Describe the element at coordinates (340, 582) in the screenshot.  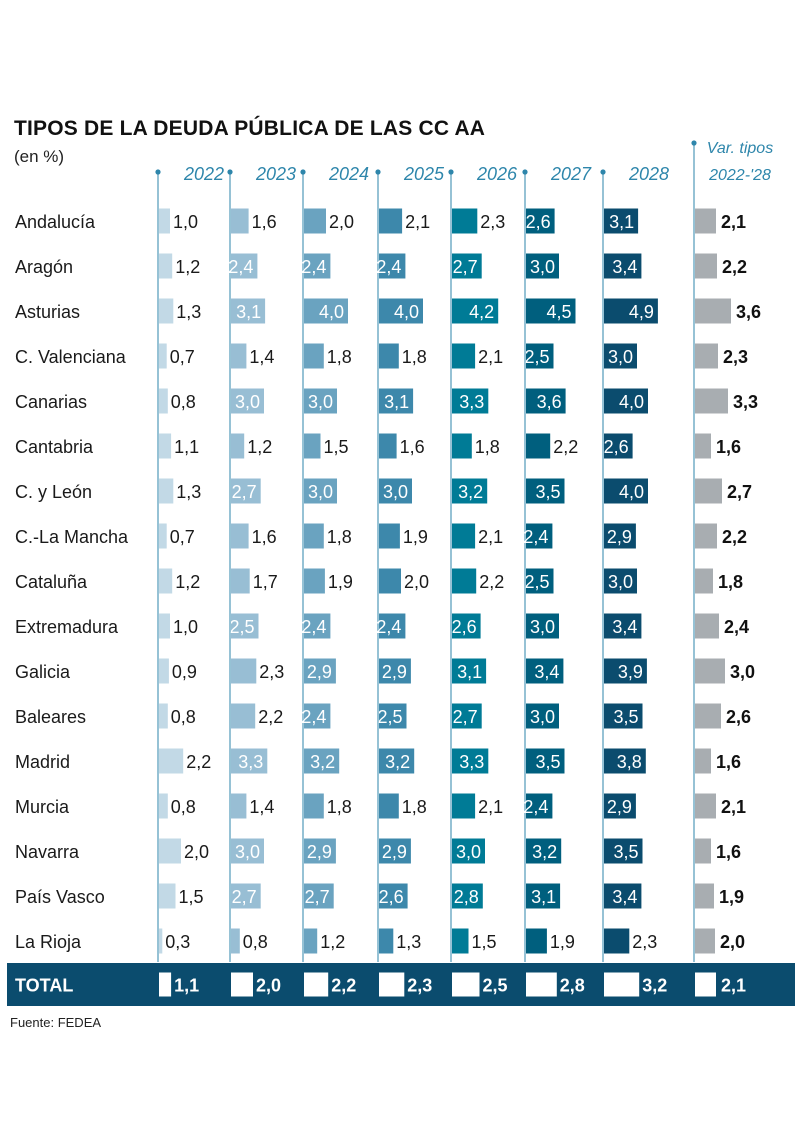
I see `value-label: 1,9` at that location.